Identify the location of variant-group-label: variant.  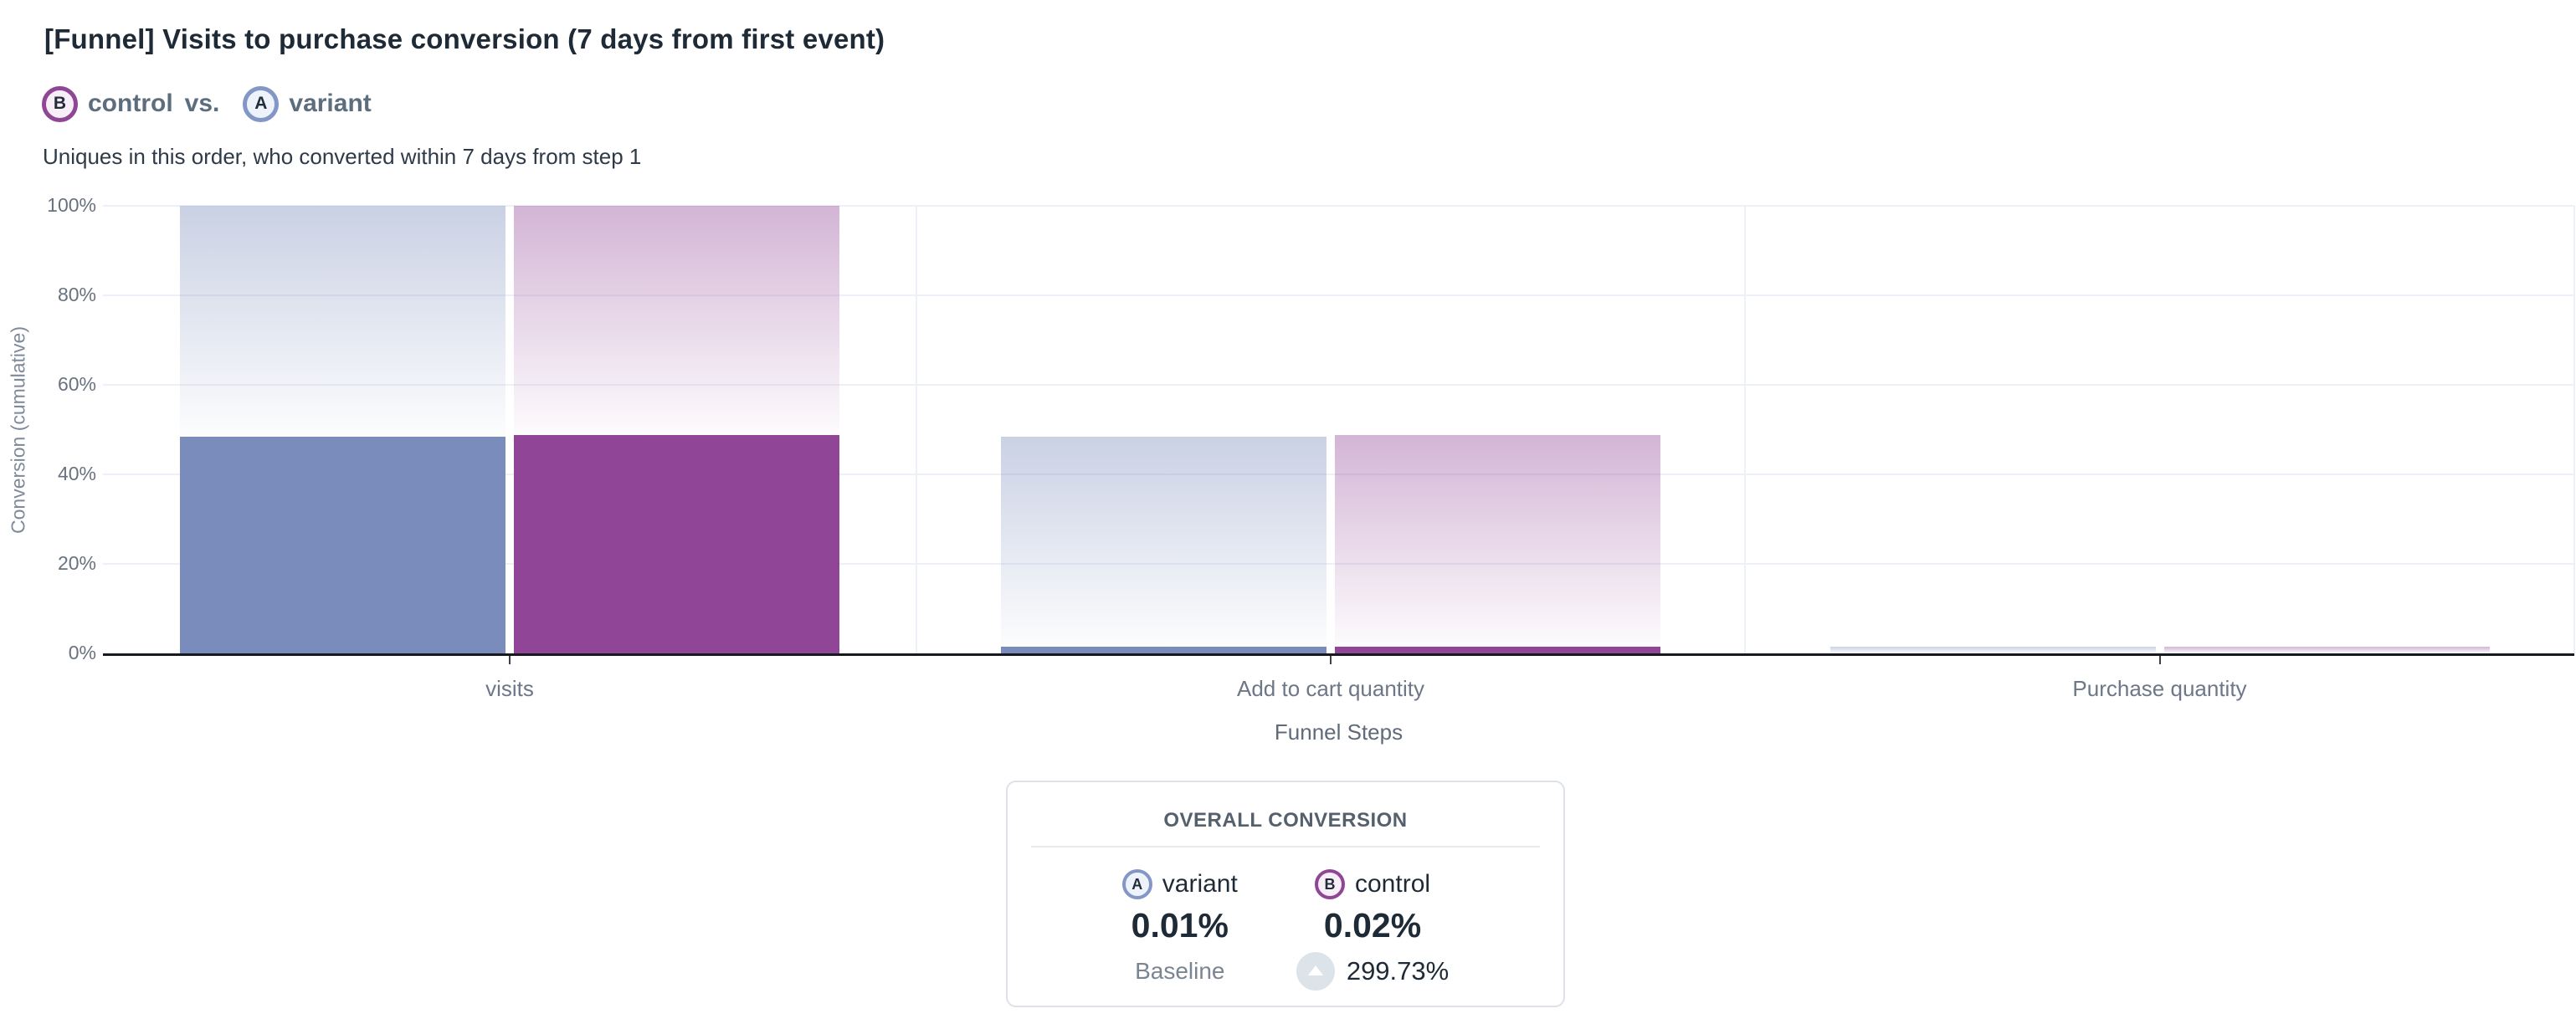
(330, 103).